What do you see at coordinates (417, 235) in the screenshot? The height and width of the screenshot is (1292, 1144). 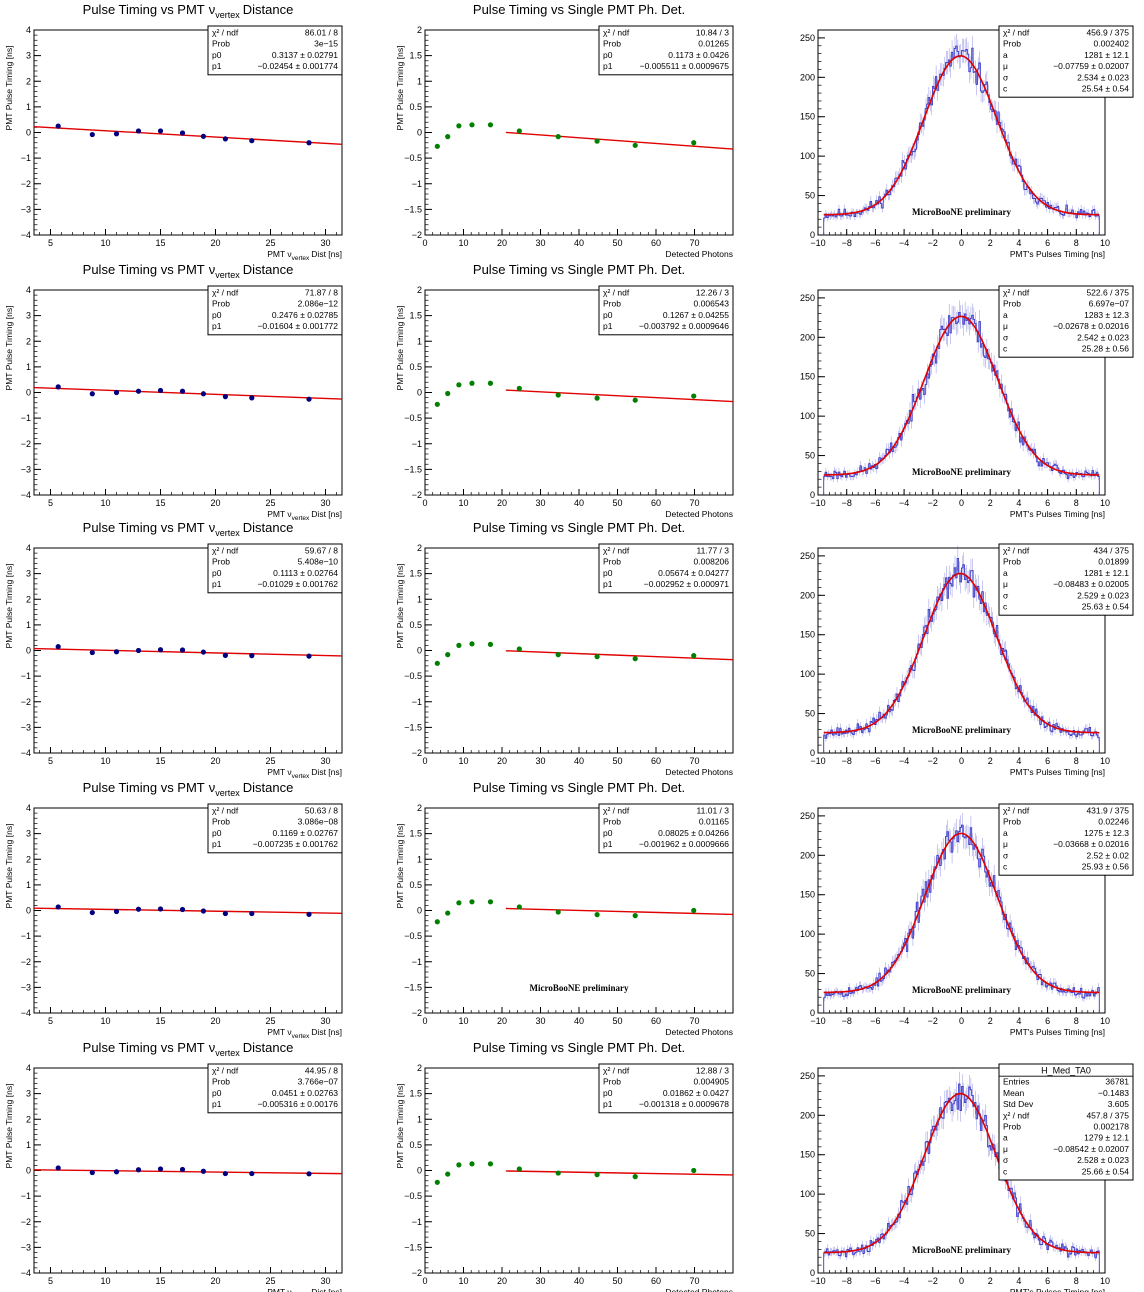 I see `y-tick-label: −2` at bounding box center [417, 235].